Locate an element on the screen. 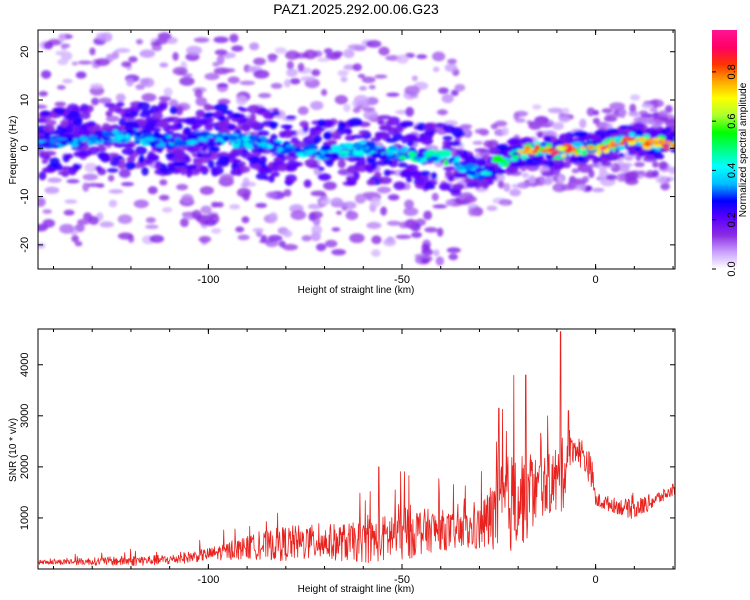  snr-y-axis-label: SNR (10 * v/v) is located at coordinates (13, 450).